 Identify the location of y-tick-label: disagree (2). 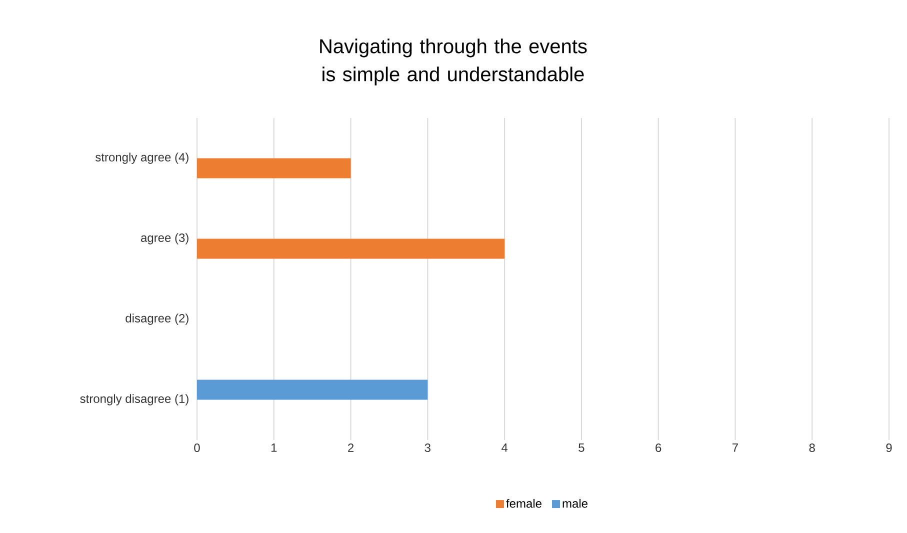
(157, 319).